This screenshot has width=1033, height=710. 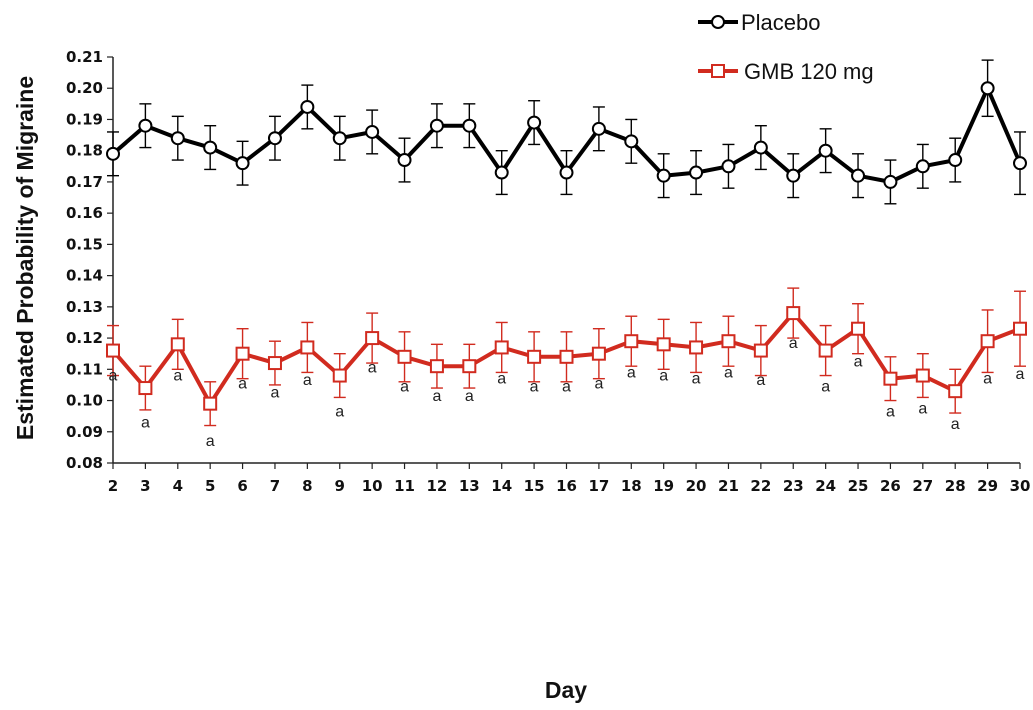 I want to click on y-tick-label: 0.13, so click(x=84, y=307).